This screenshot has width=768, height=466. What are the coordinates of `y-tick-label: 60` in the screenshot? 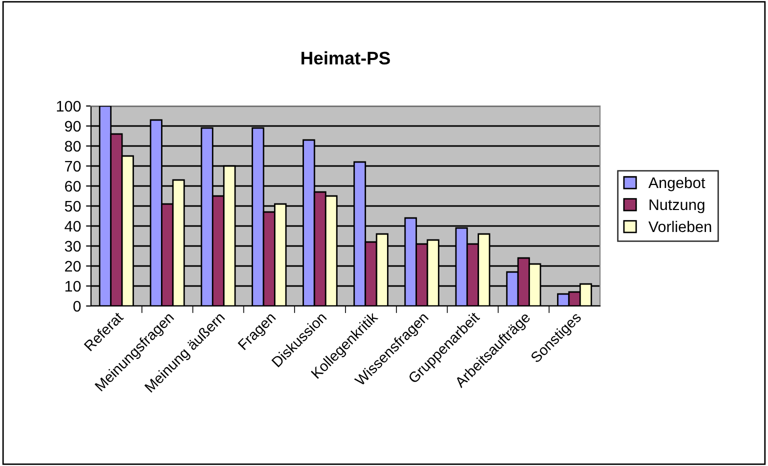 It's located at (73, 186).